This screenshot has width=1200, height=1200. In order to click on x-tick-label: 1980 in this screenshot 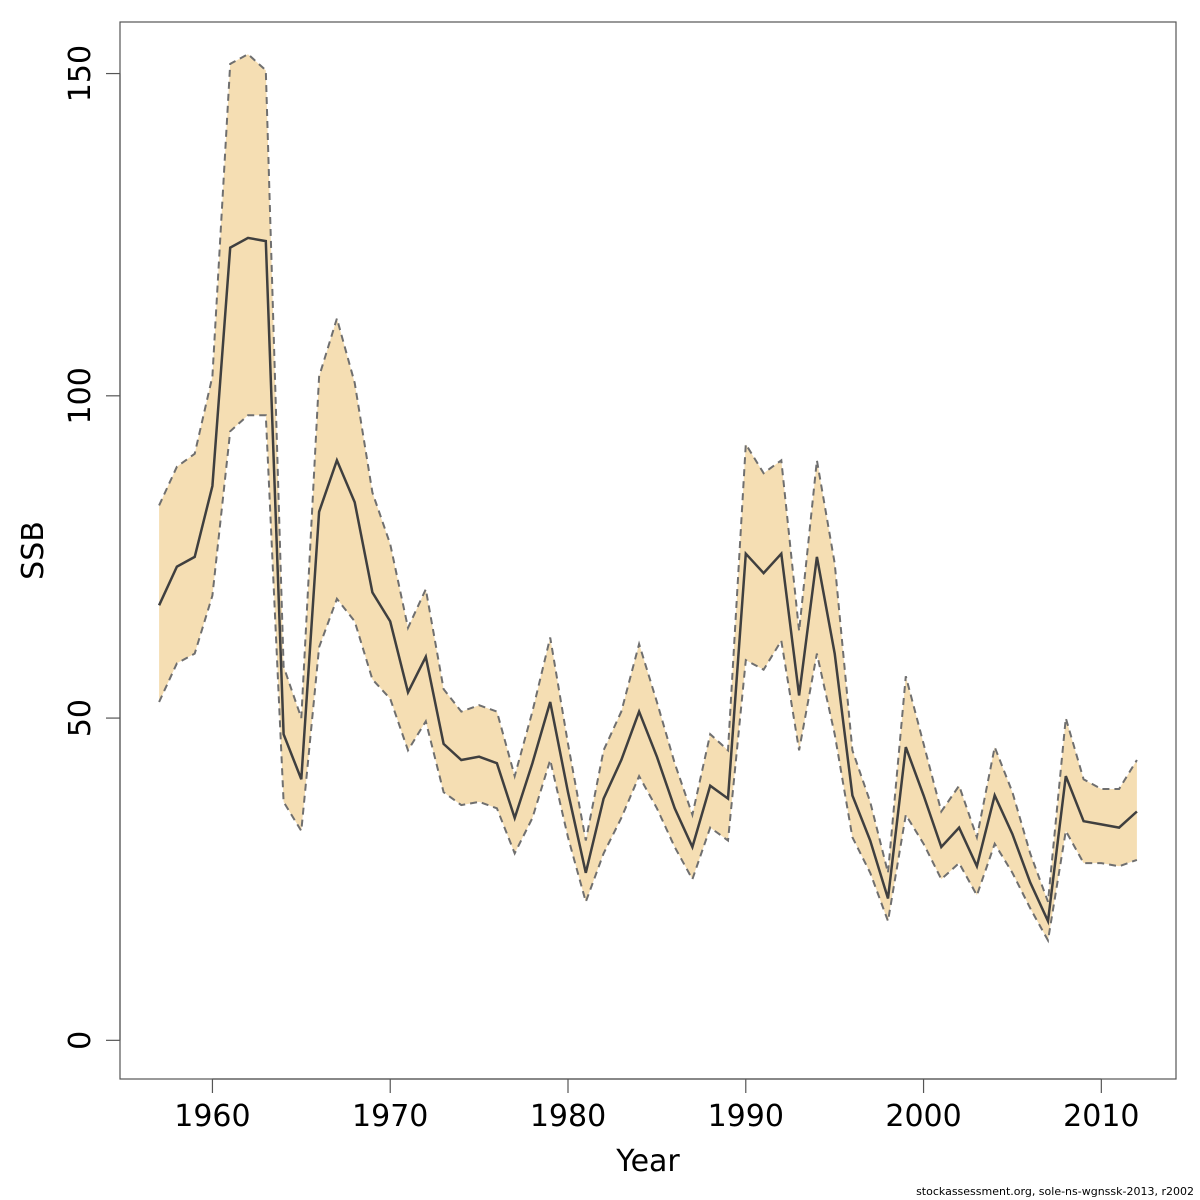, I will do `click(568, 1116)`.